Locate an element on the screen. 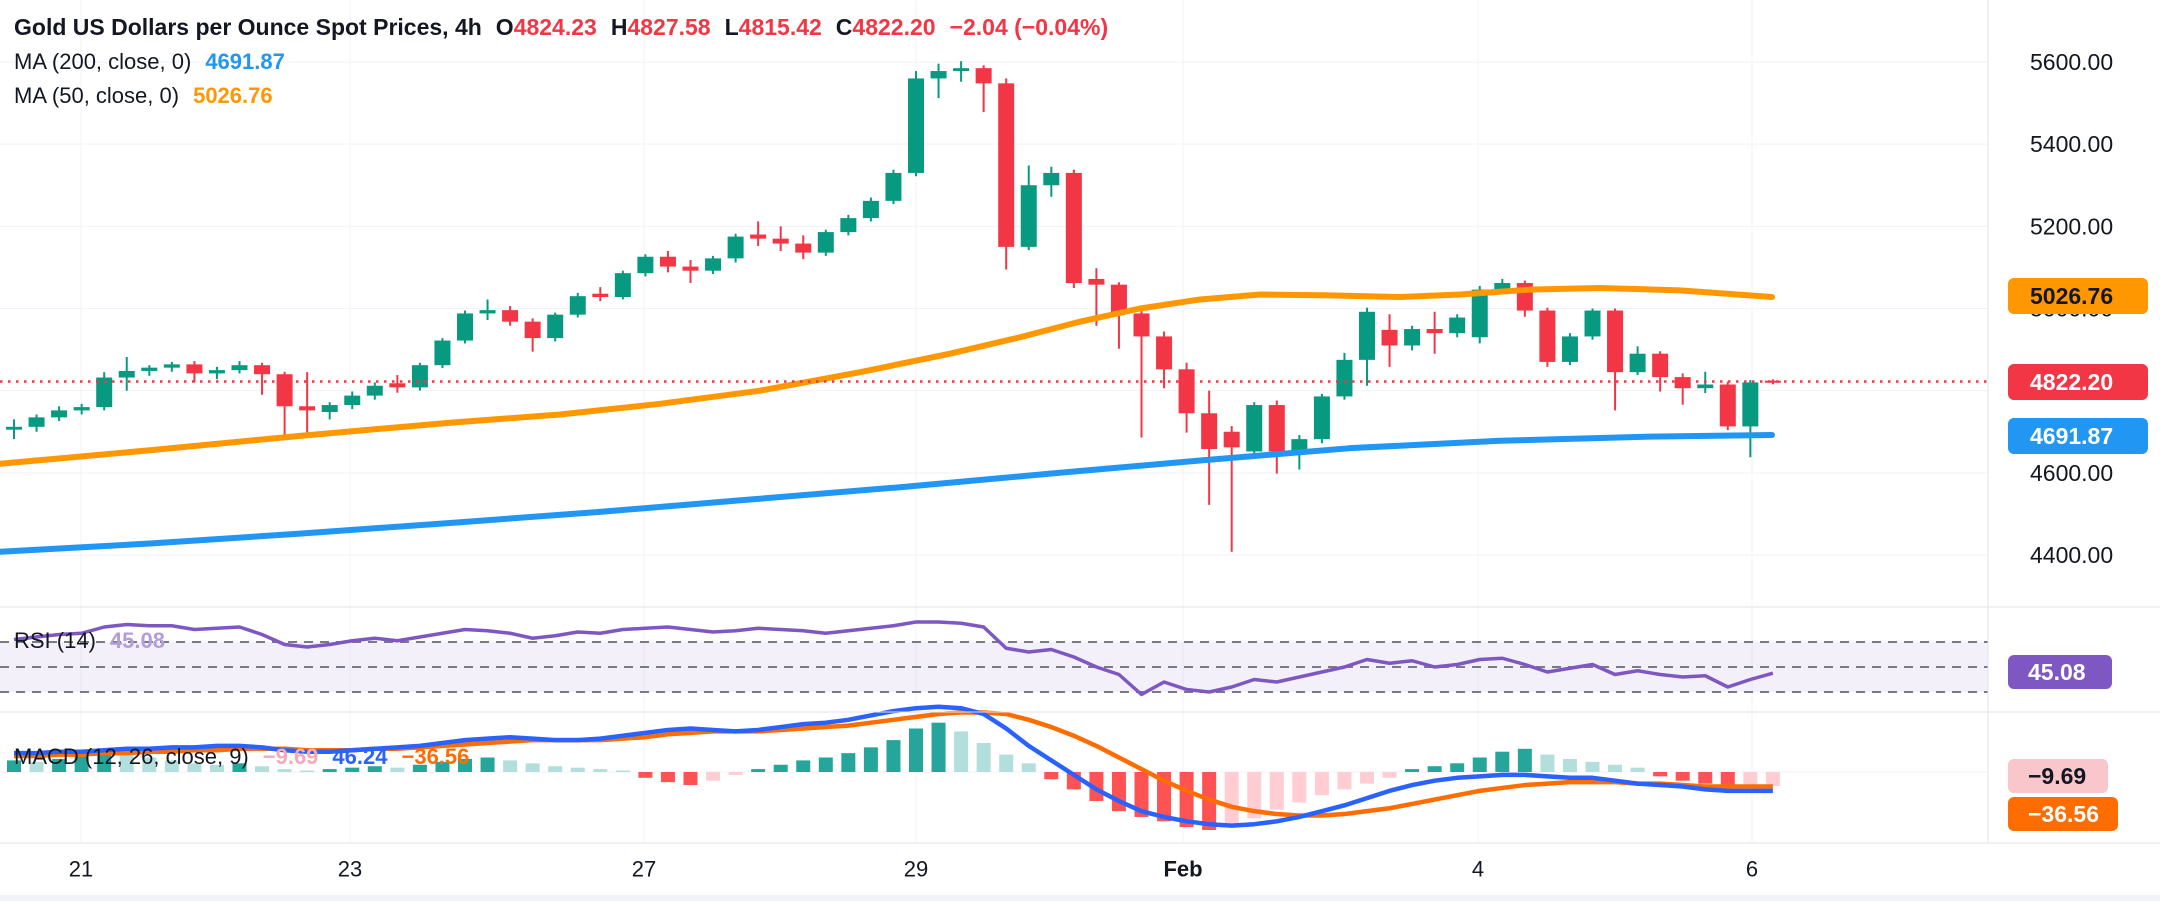 The height and width of the screenshot is (901, 2160). ma200-line is located at coordinates (887, 493).